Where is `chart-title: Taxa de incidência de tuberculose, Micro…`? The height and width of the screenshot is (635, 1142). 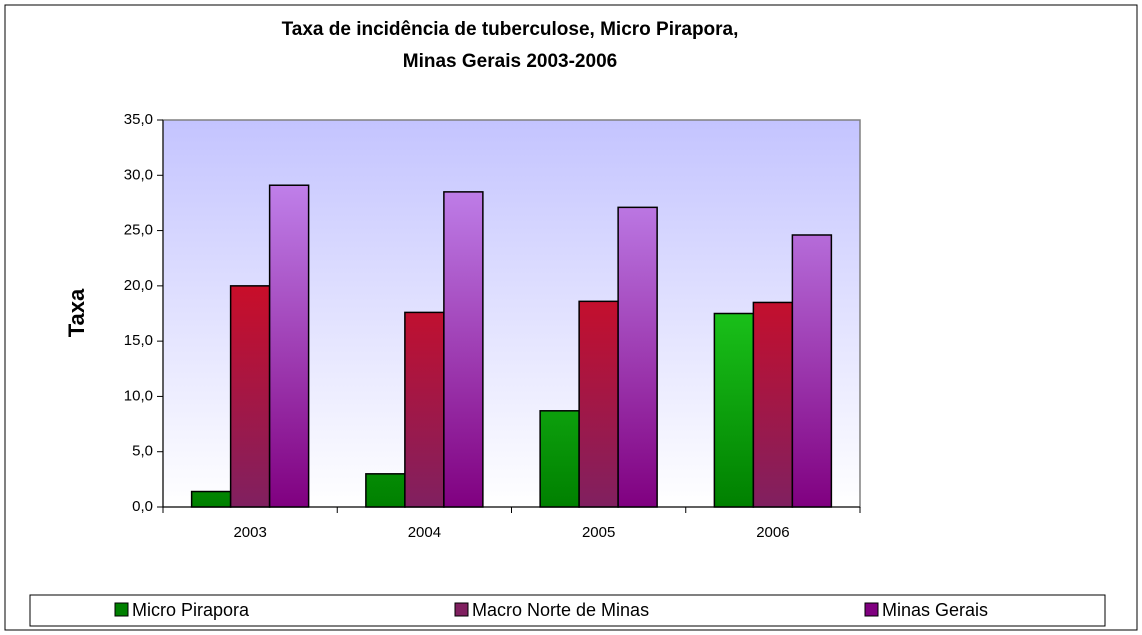
chart-title: Taxa de incidência de tuberculose, Micro… is located at coordinates (510, 29).